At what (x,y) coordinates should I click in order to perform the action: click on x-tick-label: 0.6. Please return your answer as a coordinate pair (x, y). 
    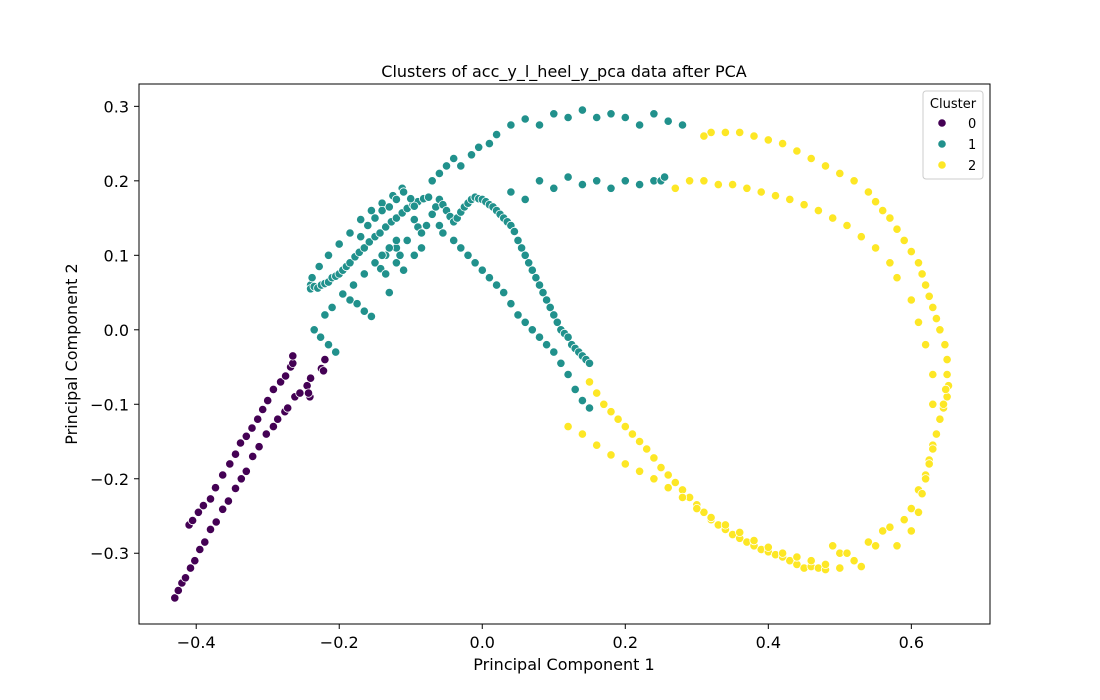
    Looking at the image, I should click on (911, 642).